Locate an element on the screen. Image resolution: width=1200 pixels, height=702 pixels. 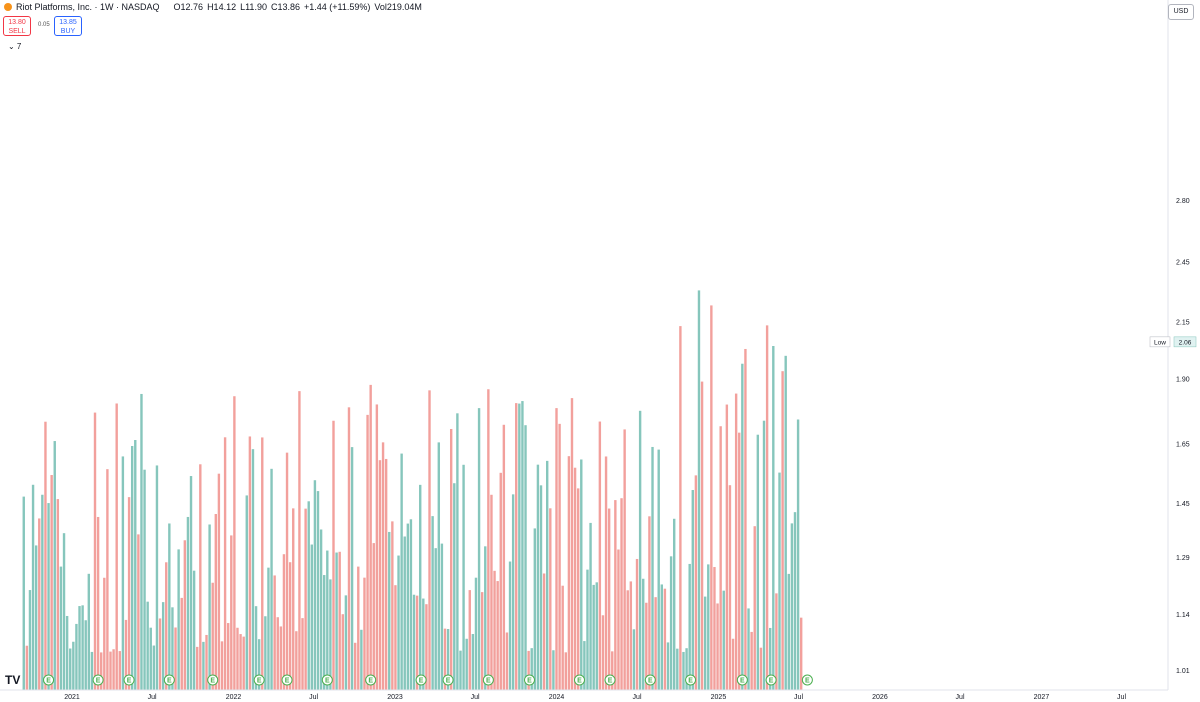
symbol-title: Riot Platforms, Inc. · 1W · NASDAQ is located at coordinates (88, 7).